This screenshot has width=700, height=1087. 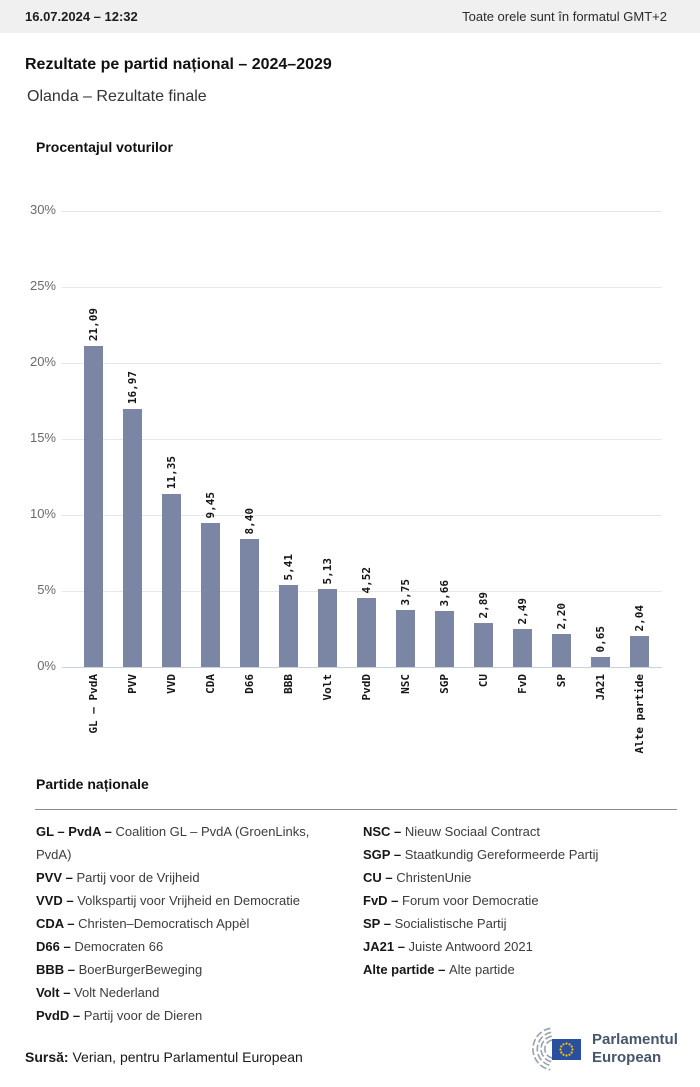 What do you see at coordinates (117, 96) in the screenshot?
I see `page-subtitle: Olanda – Rezultate finale` at bounding box center [117, 96].